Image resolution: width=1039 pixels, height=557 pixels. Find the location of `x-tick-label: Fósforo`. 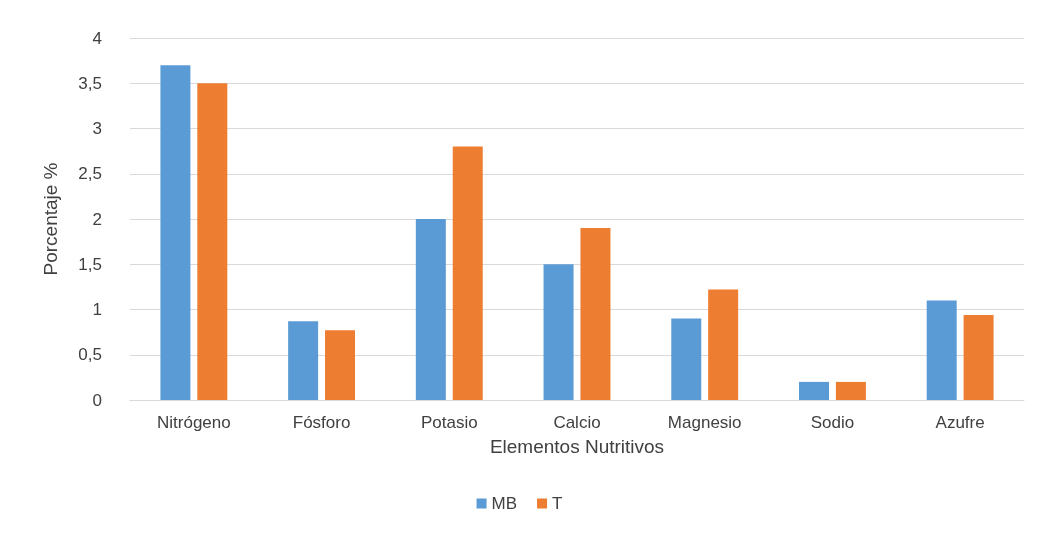

x-tick-label: Fósforo is located at coordinates (321, 422).